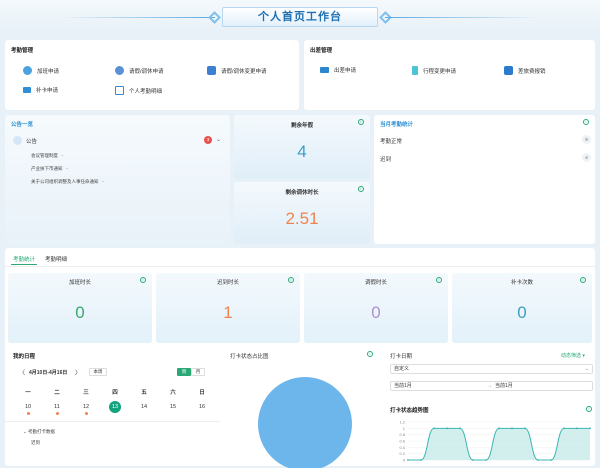  I want to click on card-apply-label: 补卡申请, so click(47, 91).